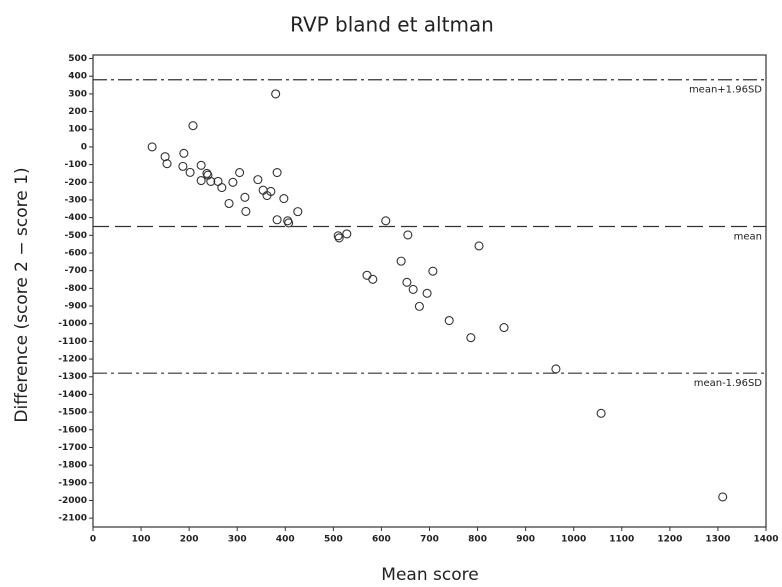 This screenshot has height=587, width=782. Describe the element at coordinates (72, 483) in the screenshot. I see `y-tick-label: -1900` at that location.